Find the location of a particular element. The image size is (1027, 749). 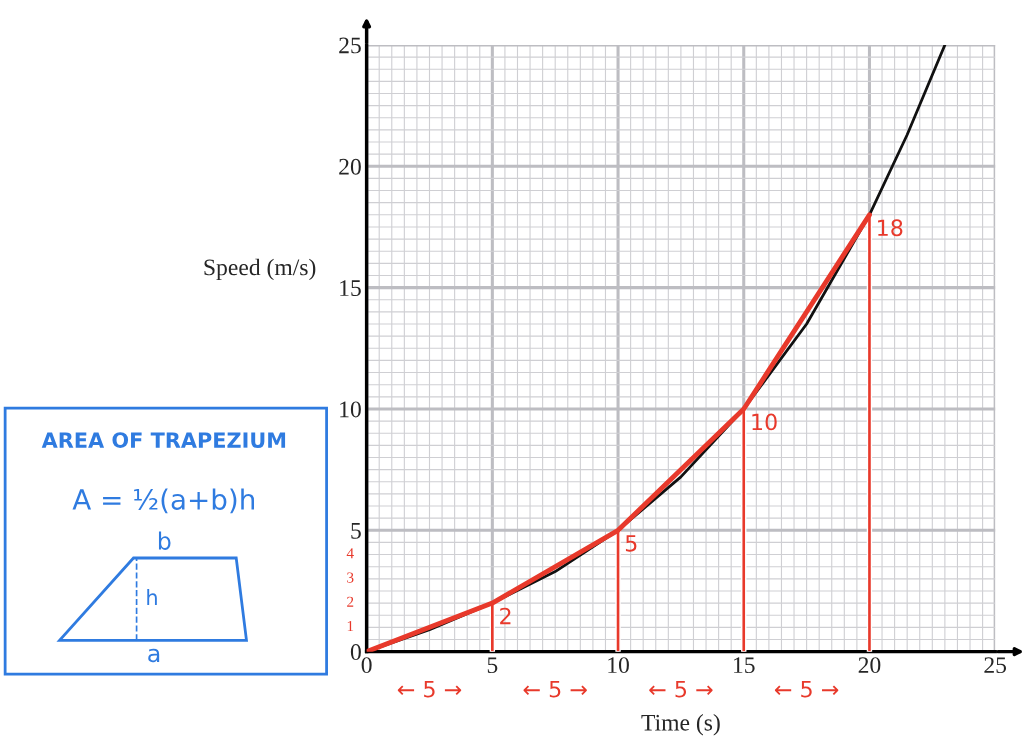

data-label: 5 is located at coordinates (631, 543).